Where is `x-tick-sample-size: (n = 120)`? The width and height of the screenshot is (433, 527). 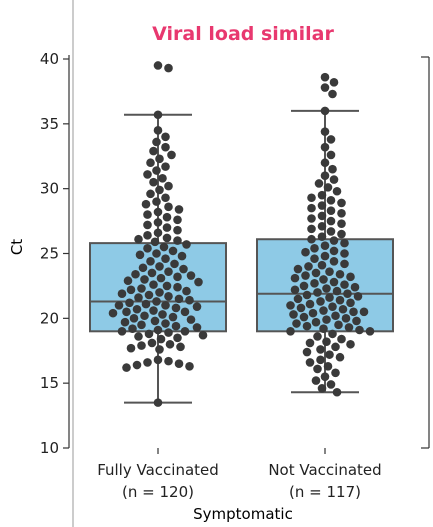
x-tick-sample-size: (n = 120) is located at coordinates (158, 492).